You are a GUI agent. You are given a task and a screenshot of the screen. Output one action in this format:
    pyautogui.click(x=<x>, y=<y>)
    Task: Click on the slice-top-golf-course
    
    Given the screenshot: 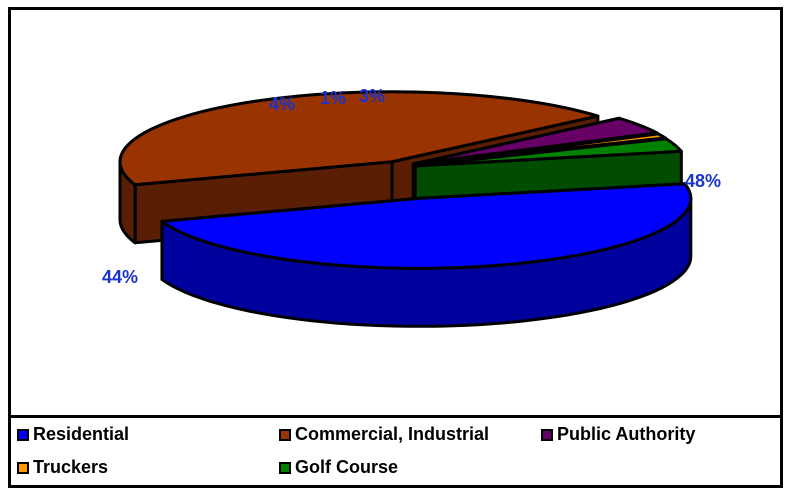 What is the action you would take?
    pyautogui.click(x=548, y=152)
    